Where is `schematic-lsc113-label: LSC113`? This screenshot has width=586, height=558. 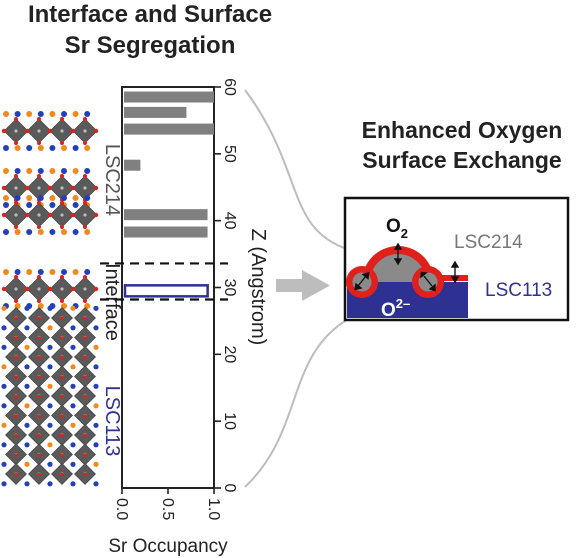 schematic-lsc113-label: LSC113 is located at coordinates (518, 290).